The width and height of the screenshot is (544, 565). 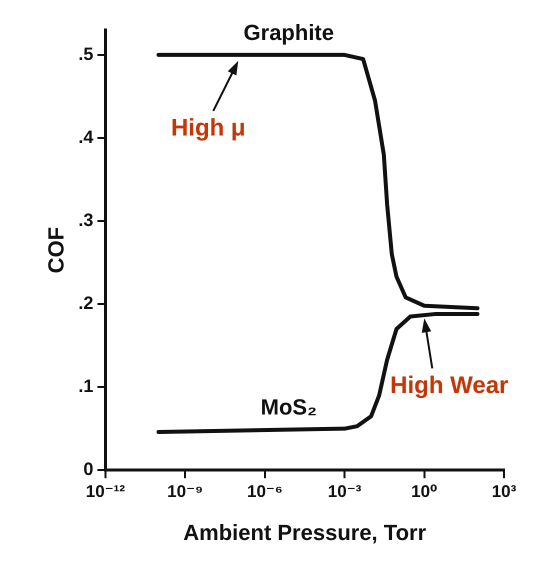 What do you see at coordinates (504, 492) in the screenshot?
I see `x-tick-label: 10³` at bounding box center [504, 492].